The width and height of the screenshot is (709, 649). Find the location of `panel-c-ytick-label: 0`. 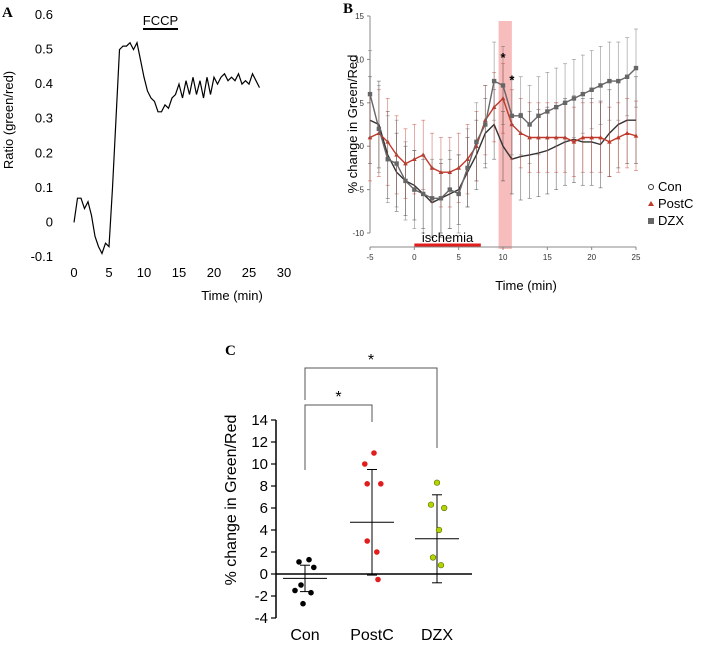

panel-c-ytick-label: 0 is located at coordinates (264, 574).